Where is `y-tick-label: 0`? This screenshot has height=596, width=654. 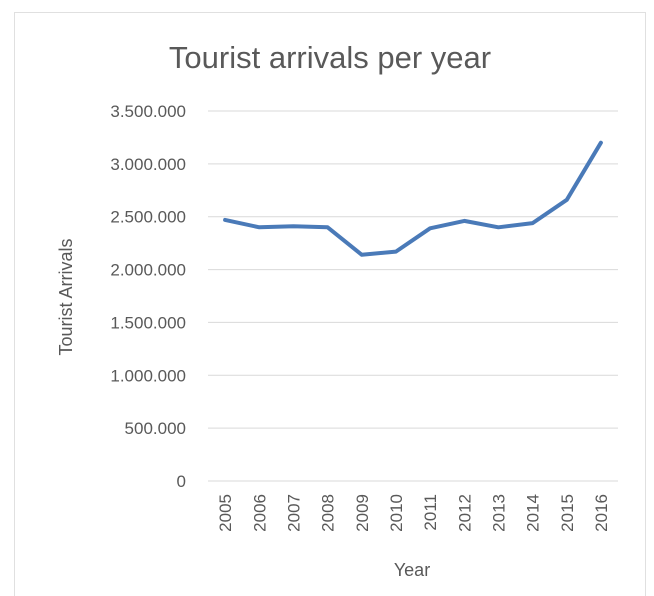 y-tick-label: 0 is located at coordinates (181, 481).